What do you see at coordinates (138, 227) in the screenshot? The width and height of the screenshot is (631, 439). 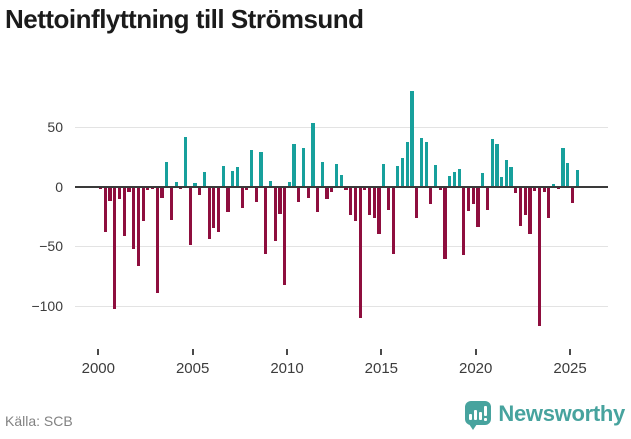 I see `bar-2002-q1` at bounding box center [138, 227].